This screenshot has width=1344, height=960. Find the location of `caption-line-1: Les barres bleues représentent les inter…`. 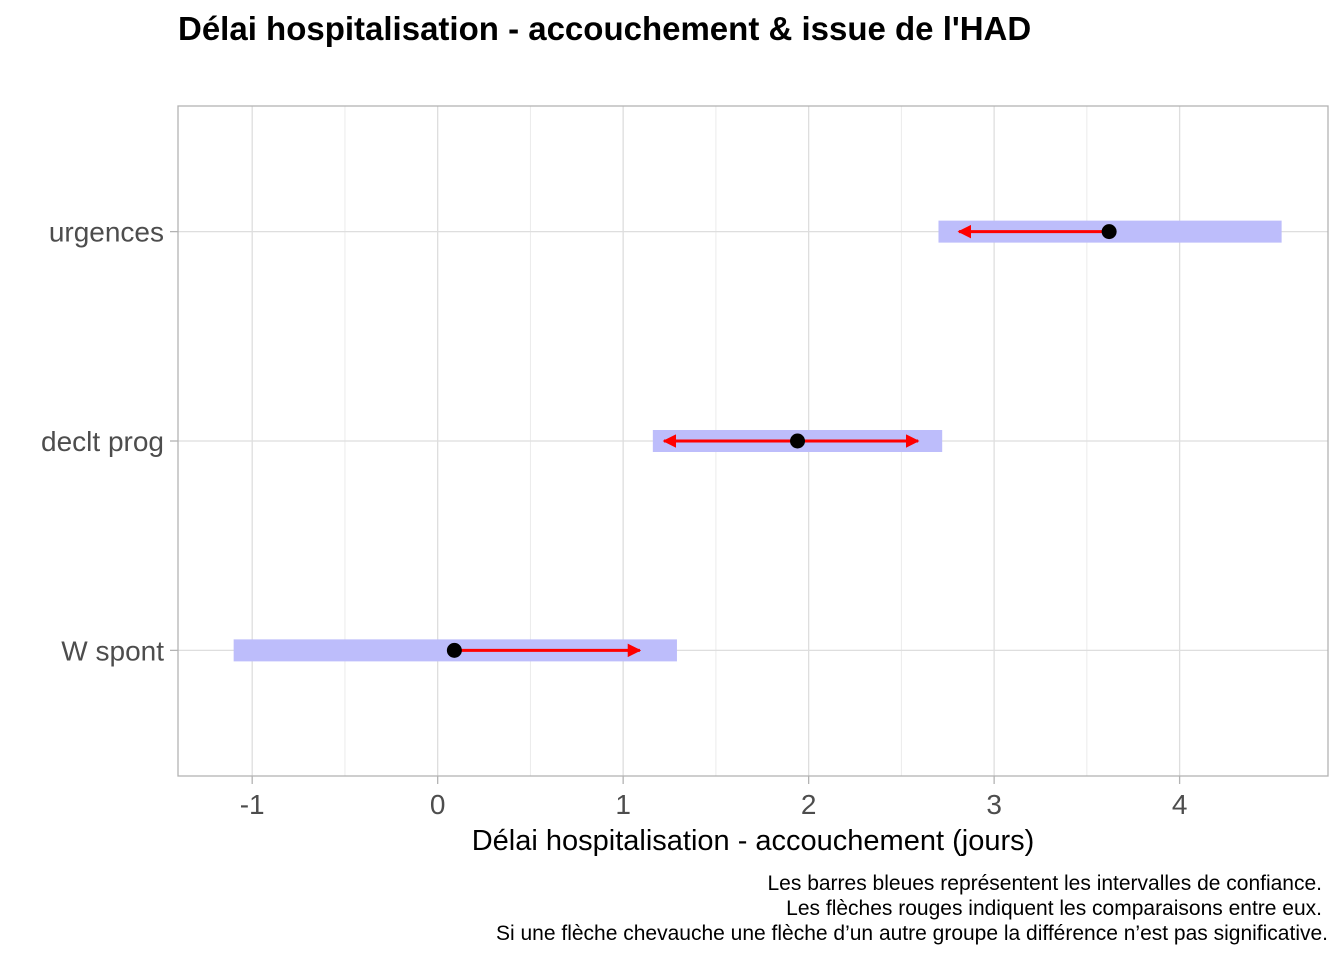

caption-line-1: Les barres bleues représentent les inter… is located at coordinates (1045, 883).